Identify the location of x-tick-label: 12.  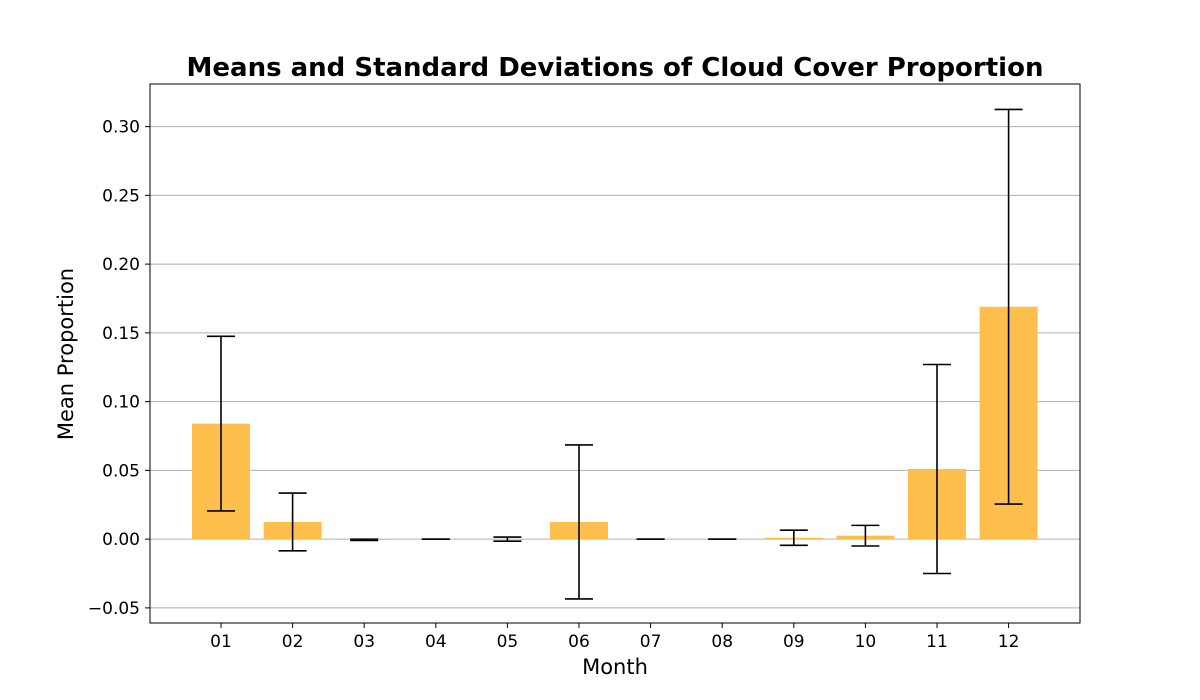
(1009, 642).